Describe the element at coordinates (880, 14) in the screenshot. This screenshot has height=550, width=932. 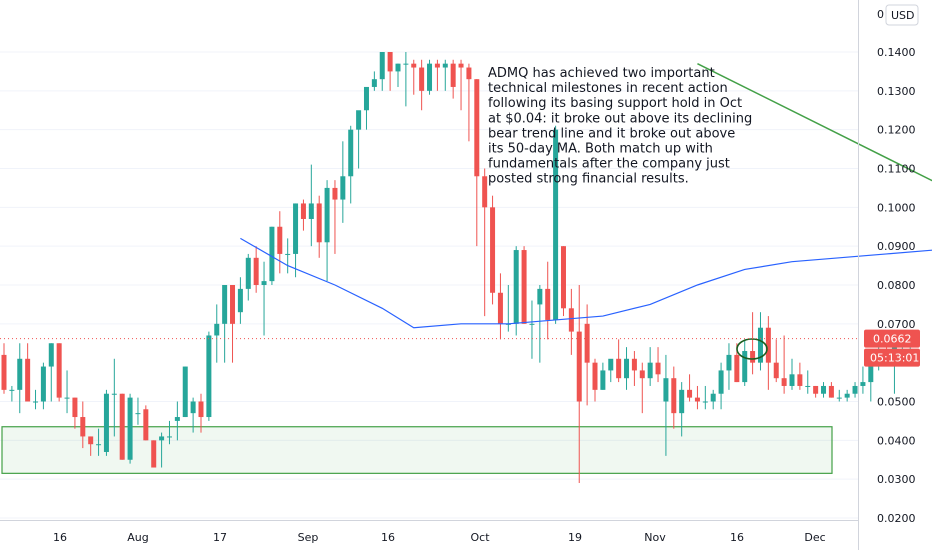
I see `y-tick-label-top: 0` at that location.